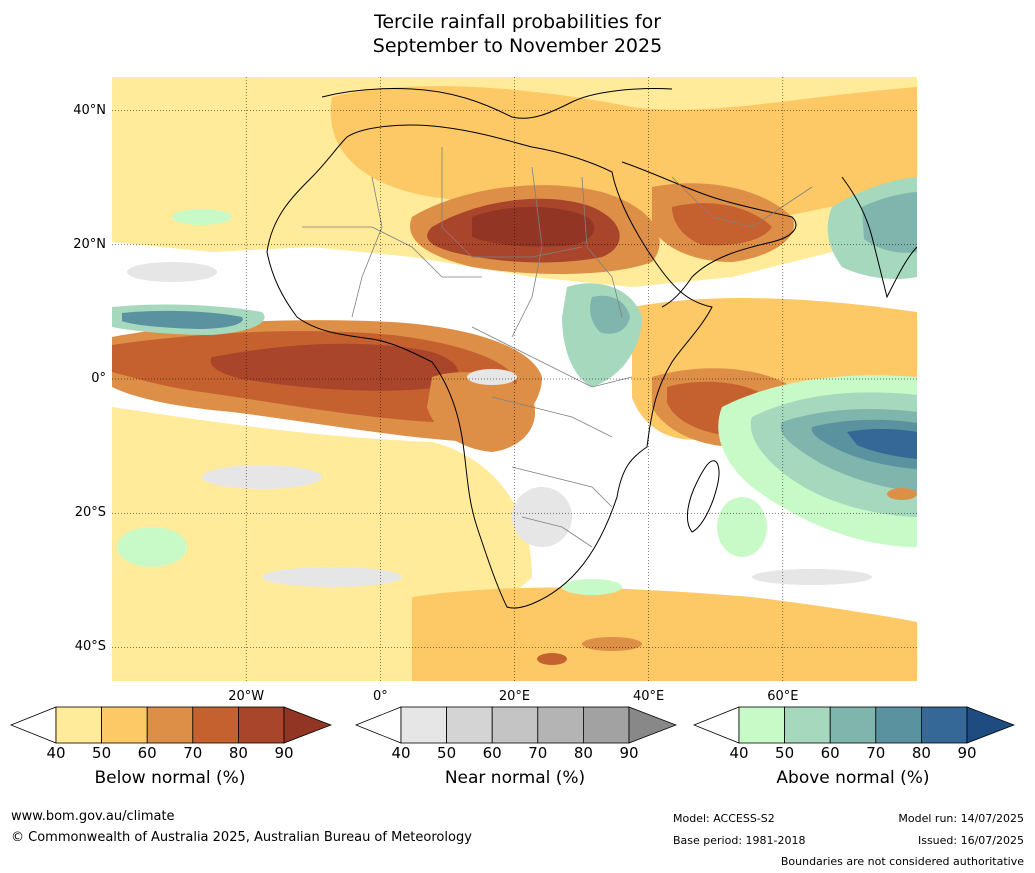 This screenshot has height=873, width=1035. What do you see at coordinates (716, 725) in the screenshot?
I see `colorbar-above-low-extend` at bounding box center [716, 725].